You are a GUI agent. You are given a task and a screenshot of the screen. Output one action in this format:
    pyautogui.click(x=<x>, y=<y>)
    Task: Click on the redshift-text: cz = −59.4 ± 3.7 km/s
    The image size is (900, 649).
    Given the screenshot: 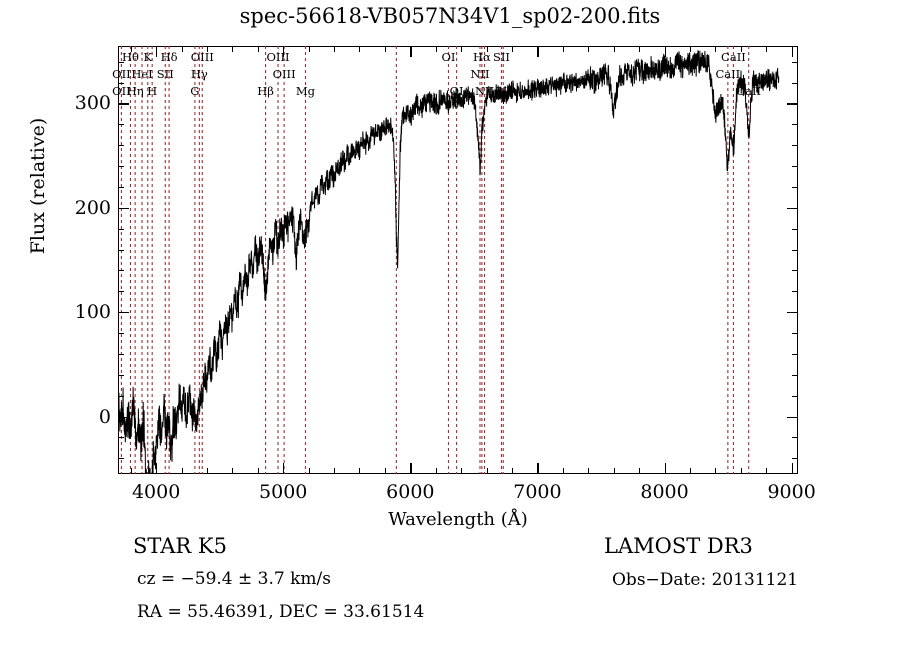 What is the action you would take?
    pyautogui.click(x=234, y=579)
    